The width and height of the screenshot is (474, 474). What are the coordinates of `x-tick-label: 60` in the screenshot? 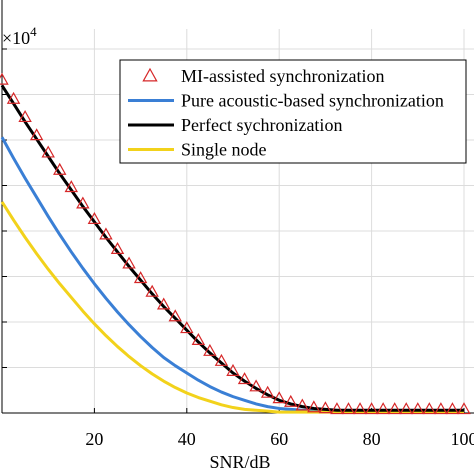 It's located at (279, 439).